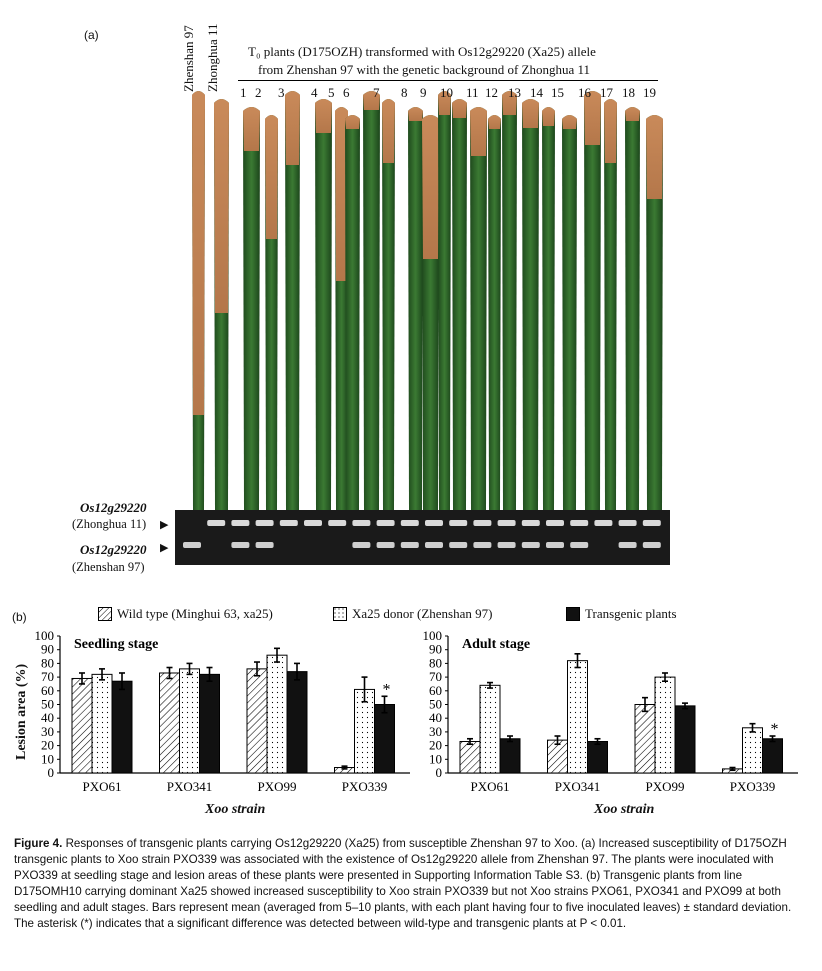 This screenshot has height=971, width=822. What do you see at coordinates (47, 649) in the screenshot?
I see `y-tick-label: 90` at bounding box center [47, 649].